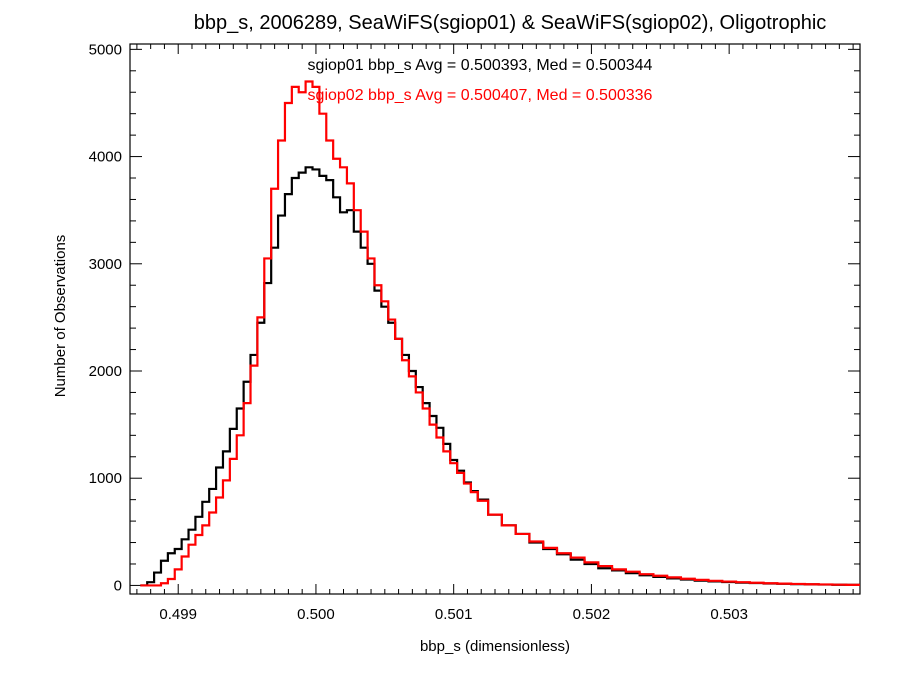 Image resolution: width=900 pixels, height=680 pixels. What do you see at coordinates (105, 371) in the screenshot?
I see `y-tick-label: 2000` at bounding box center [105, 371].